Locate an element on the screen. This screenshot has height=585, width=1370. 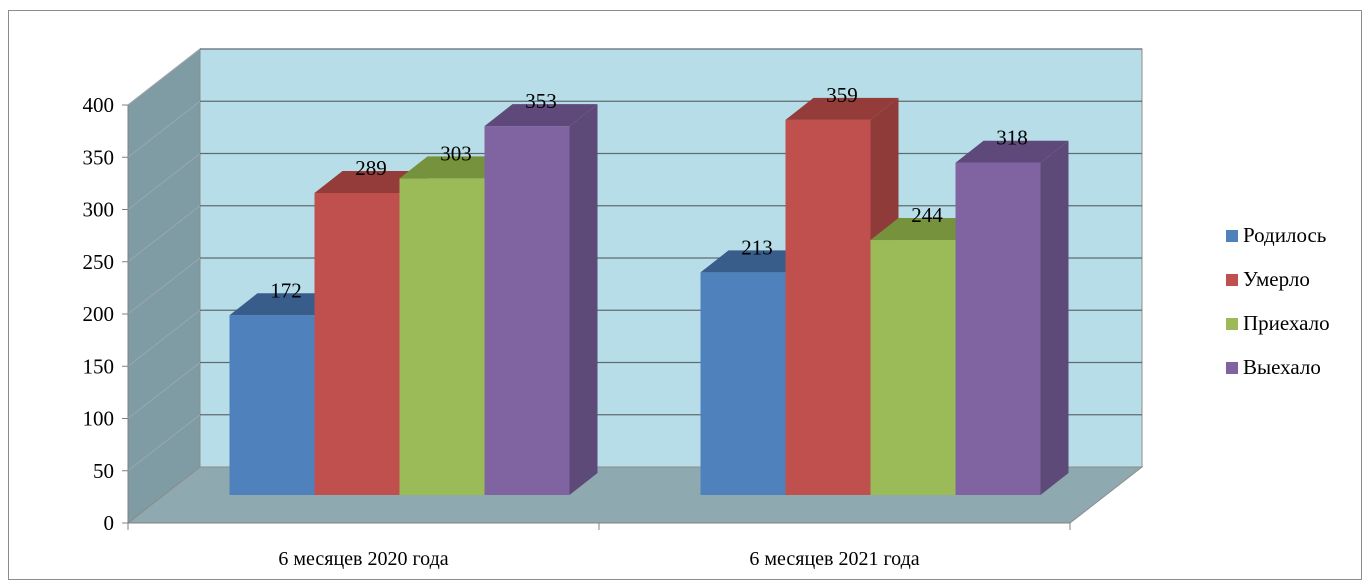
data-label: 318 is located at coordinates (1012, 138).